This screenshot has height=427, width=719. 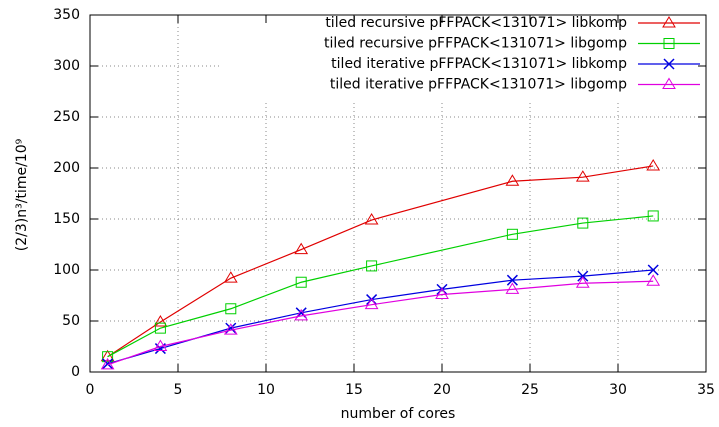 I want to click on y-tick-label: 200, so click(x=66, y=168).